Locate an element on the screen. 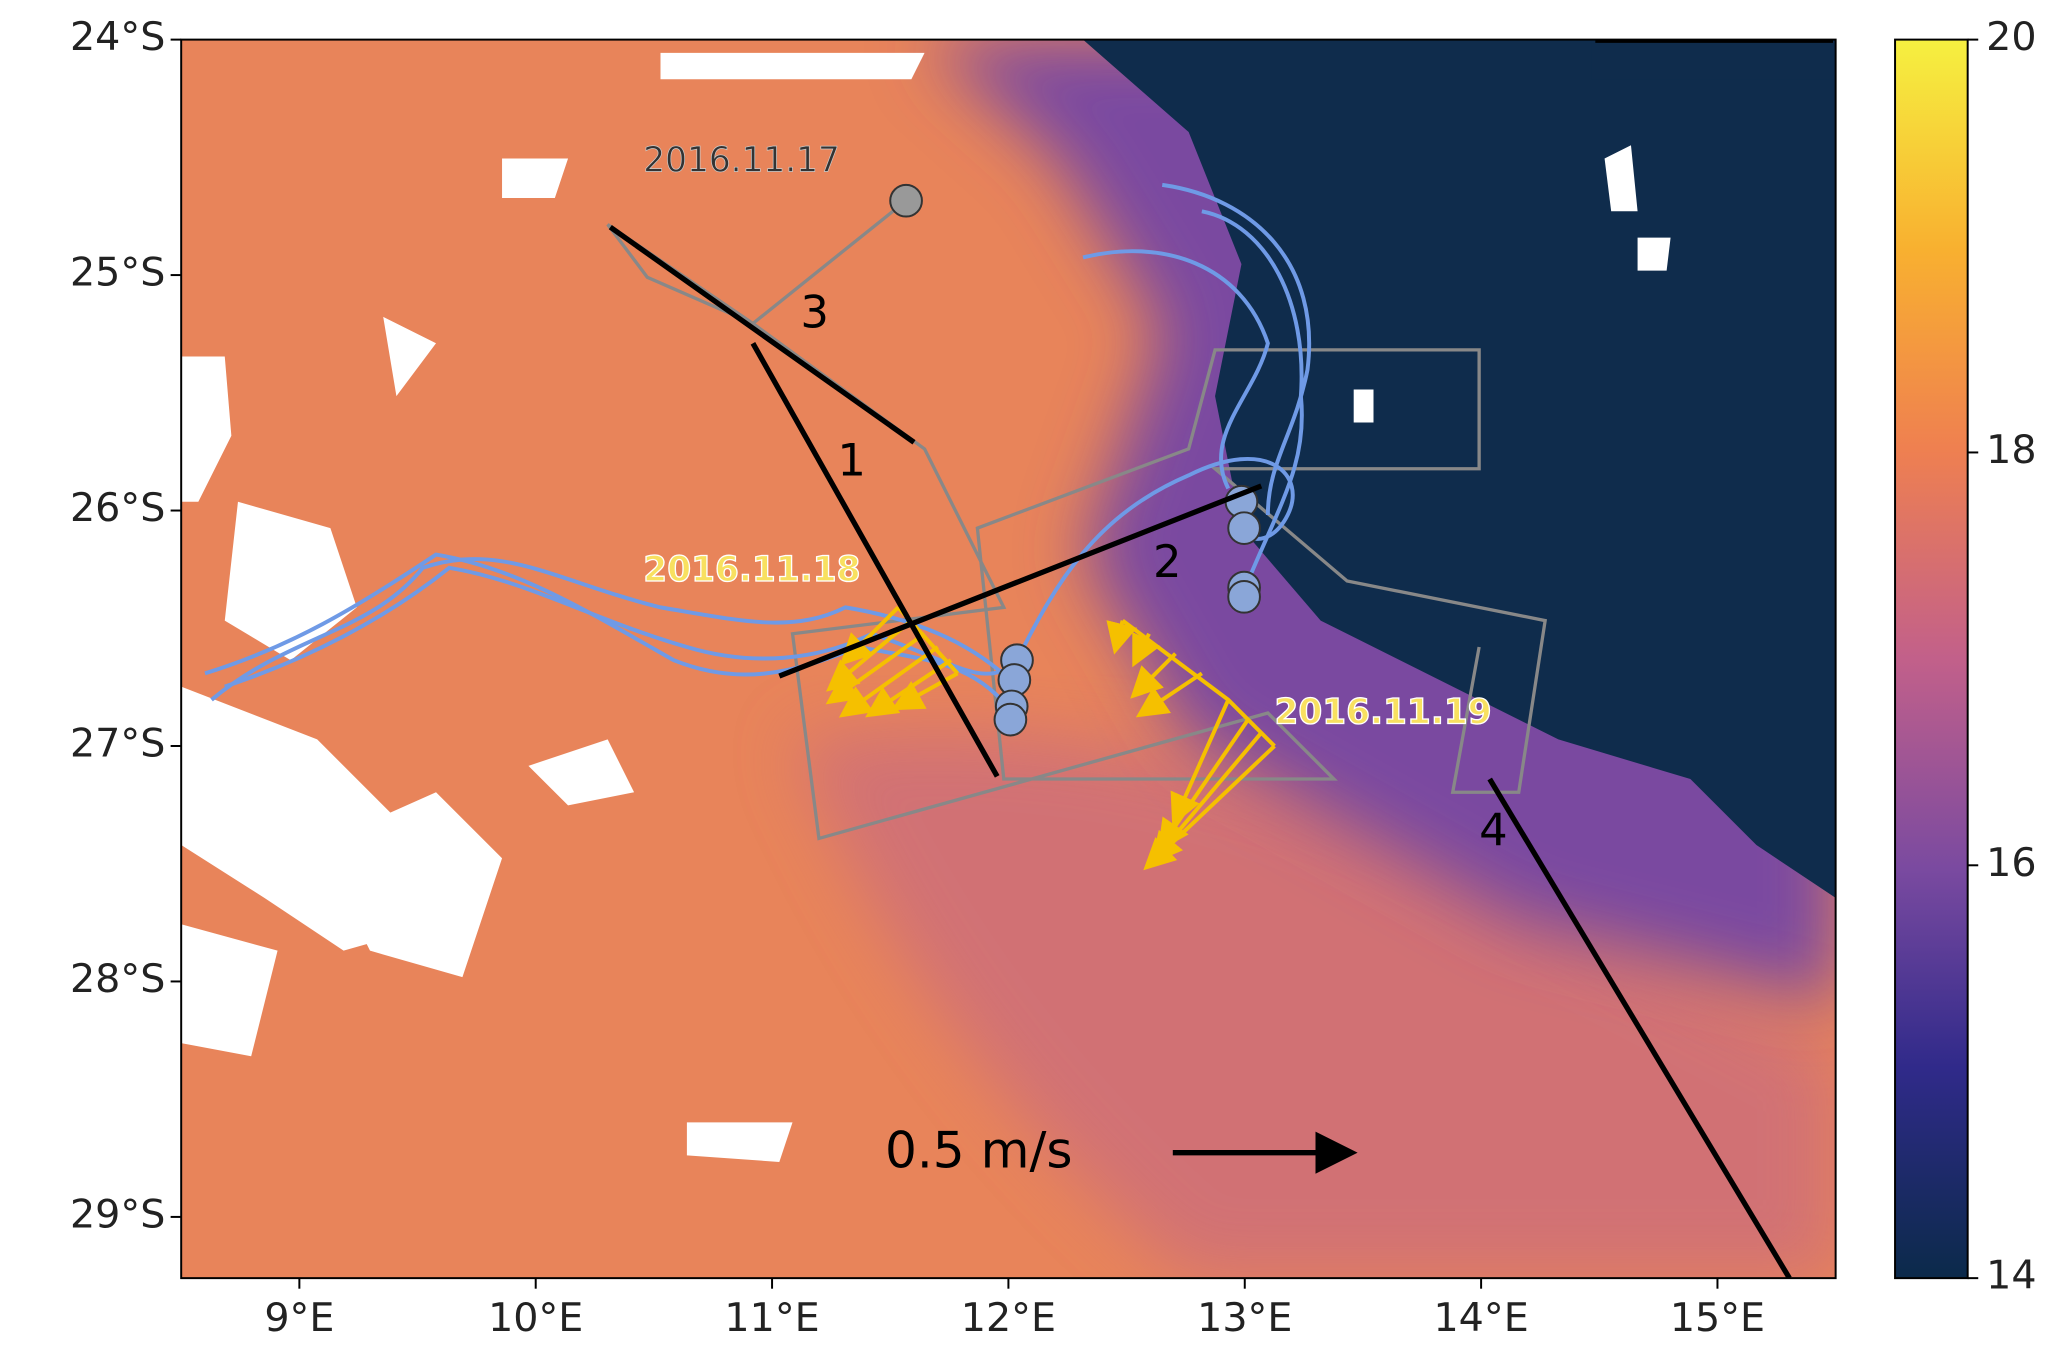 The width and height of the screenshot is (2067, 1360). colorbar-tick-label: 14 is located at coordinates (2011, 1276).